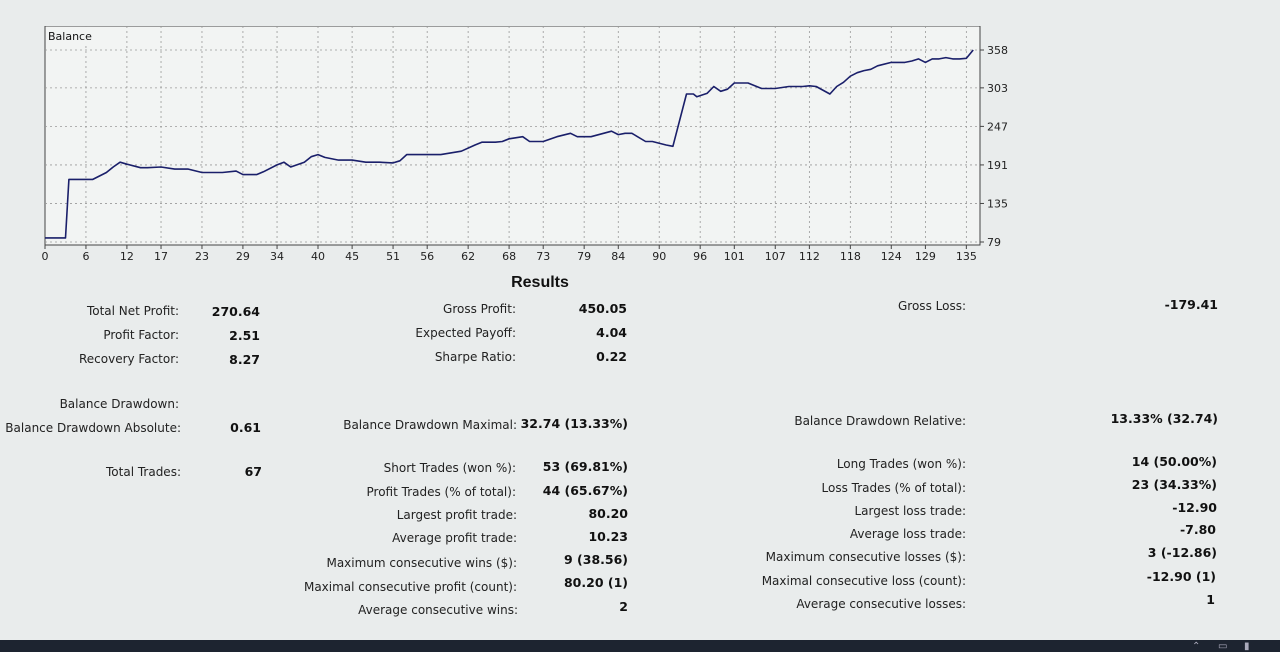  Describe the element at coordinates (244, 359) in the screenshot. I see `recovery-factor-value: 8.27` at that location.